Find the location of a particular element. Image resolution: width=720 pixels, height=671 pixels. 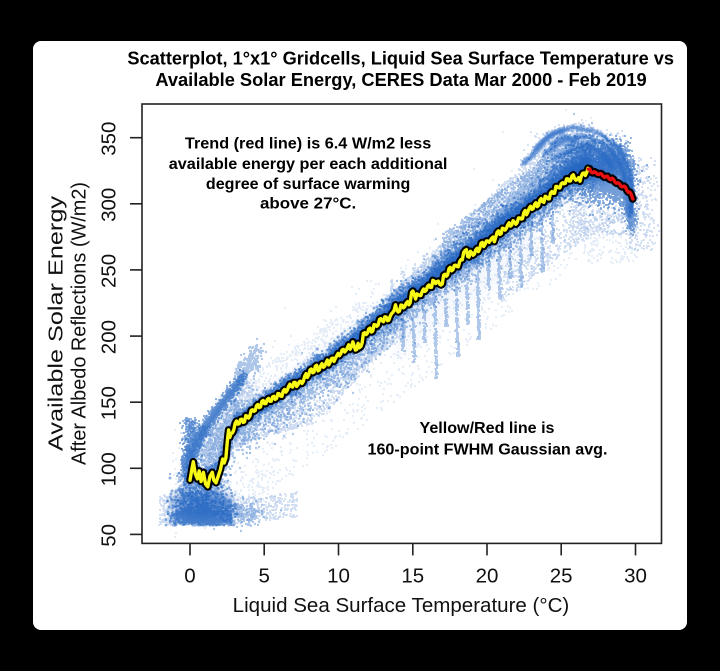

svg-text:Liquid Sea Surface Temperature: Liquid Sea Surface Temperature (°C) is located at coordinates (401, 605).